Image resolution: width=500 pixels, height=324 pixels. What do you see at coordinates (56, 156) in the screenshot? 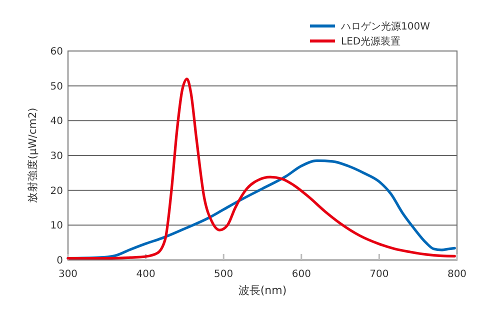
I see `y-tick-label: 30` at bounding box center [56, 156].